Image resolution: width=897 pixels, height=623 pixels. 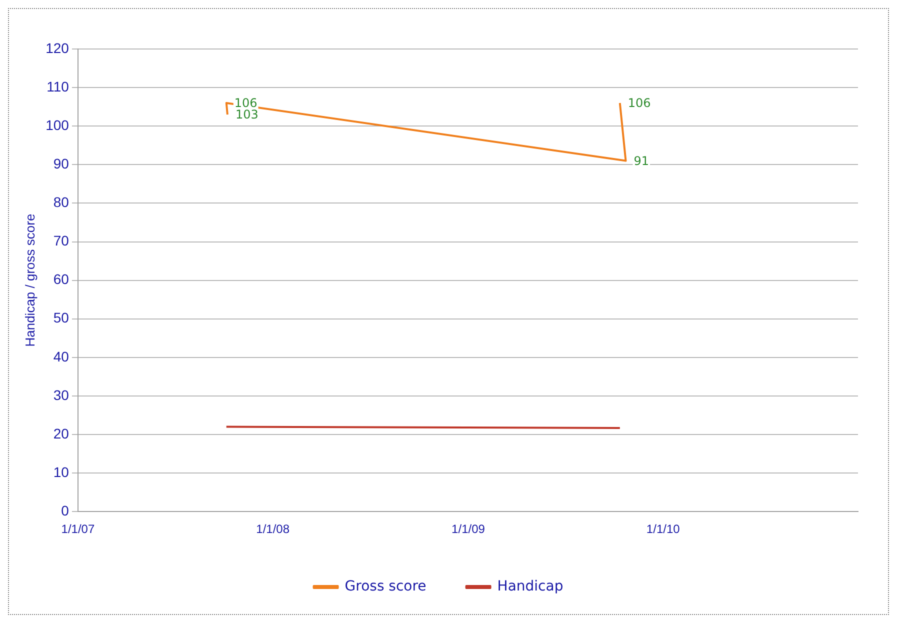 What do you see at coordinates (61, 356) in the screenshot?
I see `y-tick-label: 40` at bounding box center [61, 356].